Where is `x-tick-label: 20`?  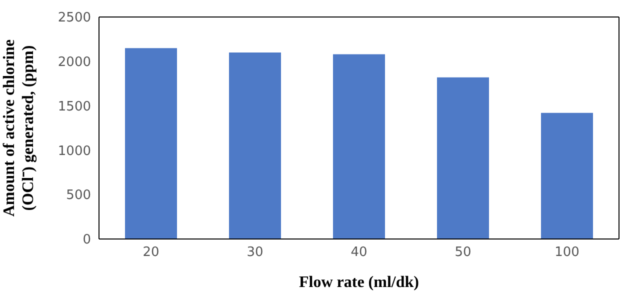
x-tick-label: 20 is located at coordinates (151, 252).